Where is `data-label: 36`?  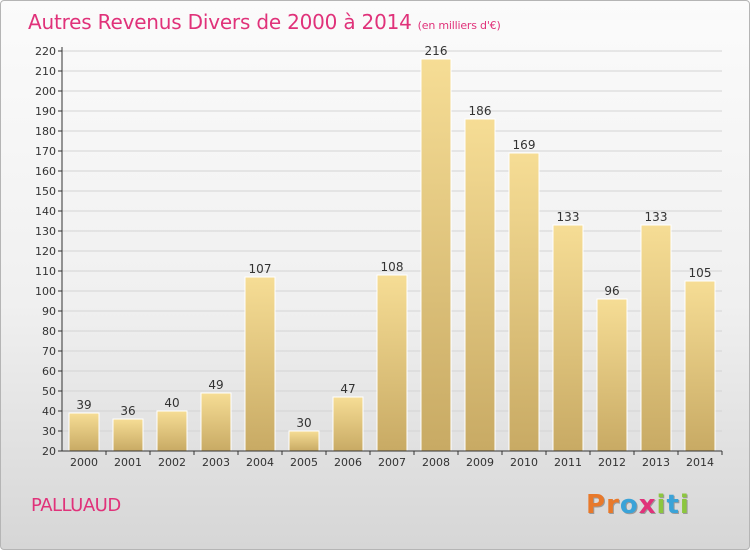
data-label: 36 is located at coordinates (127, 411).